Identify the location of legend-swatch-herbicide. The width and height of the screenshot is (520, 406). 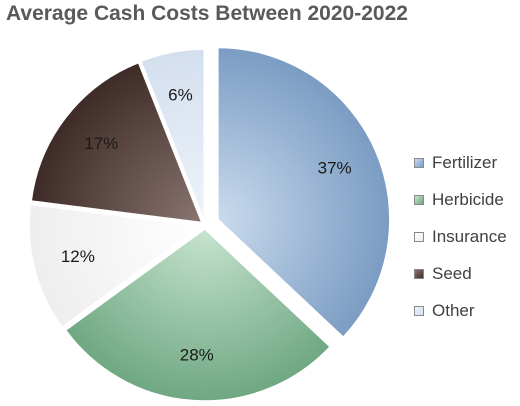
(419, 199).